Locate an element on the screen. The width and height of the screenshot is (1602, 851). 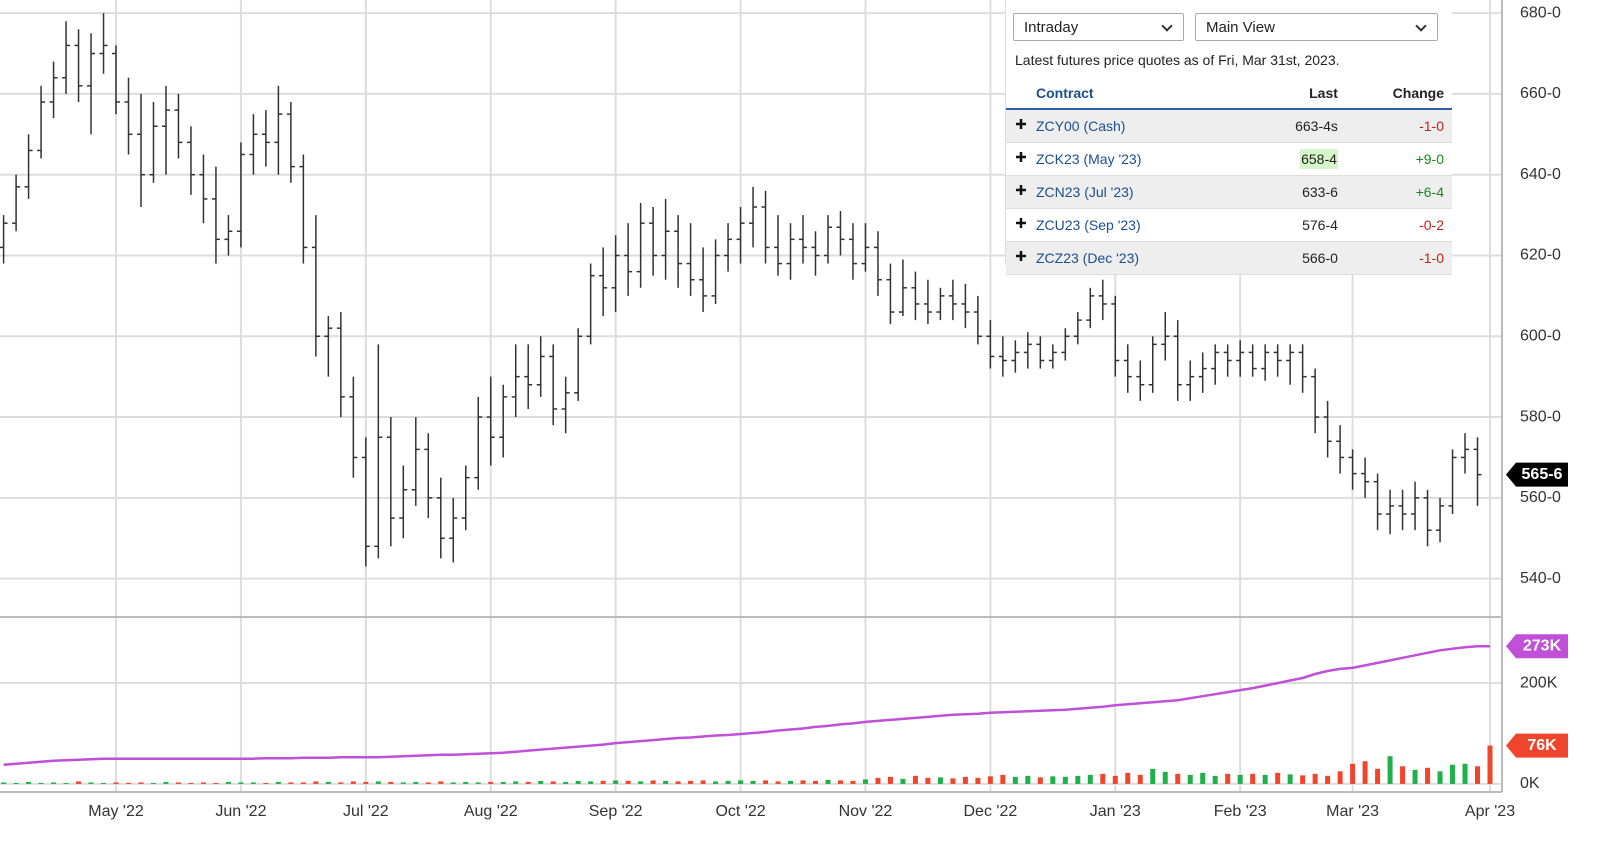
quote-row: ZCU23 (Sep '23) 576-4 -0-2 is located at coordinates (1229, 225).